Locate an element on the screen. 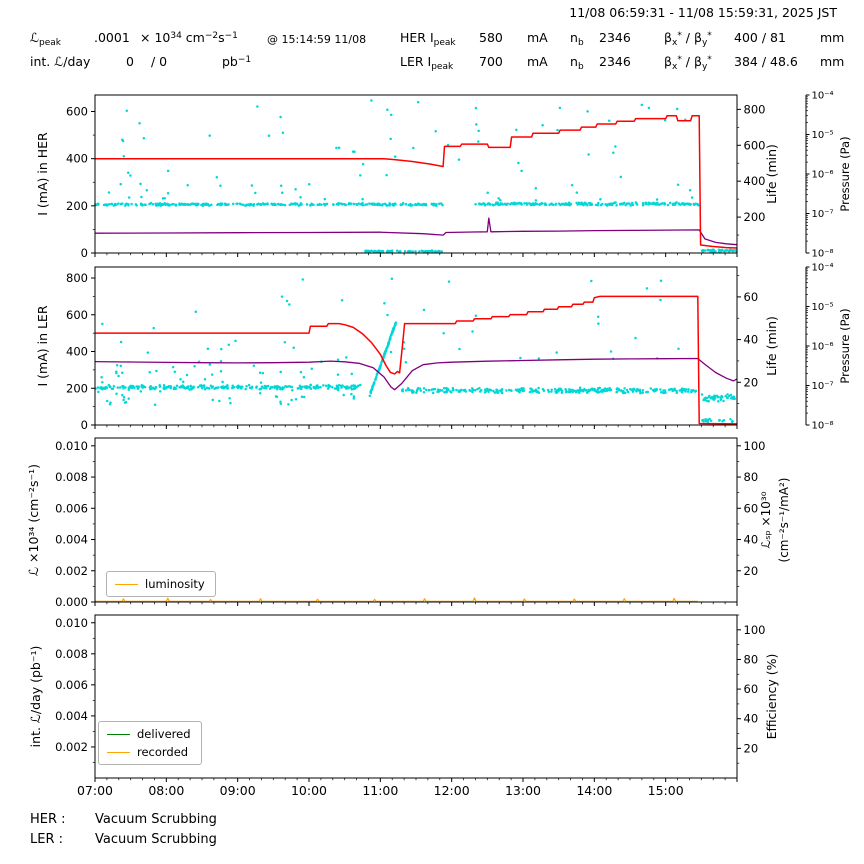 The height and width of the screenshot is (864, 864). lpeak-value: .0001 is located at coordinates (112, 37).